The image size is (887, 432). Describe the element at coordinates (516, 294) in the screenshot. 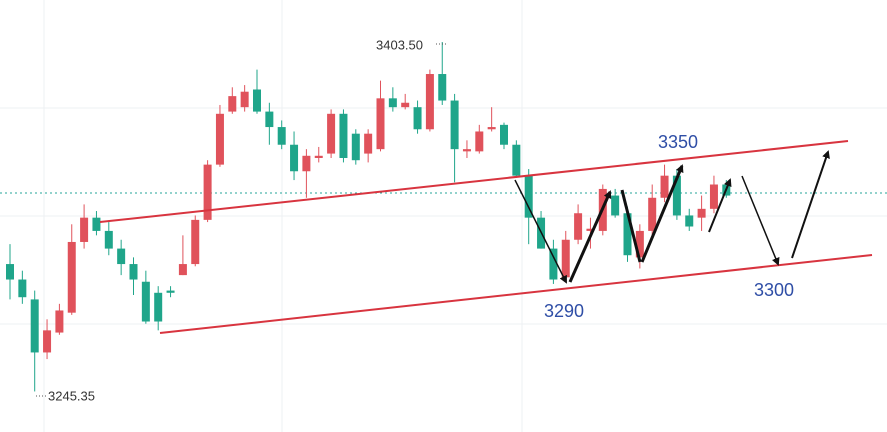

I see `support-line` at that location.